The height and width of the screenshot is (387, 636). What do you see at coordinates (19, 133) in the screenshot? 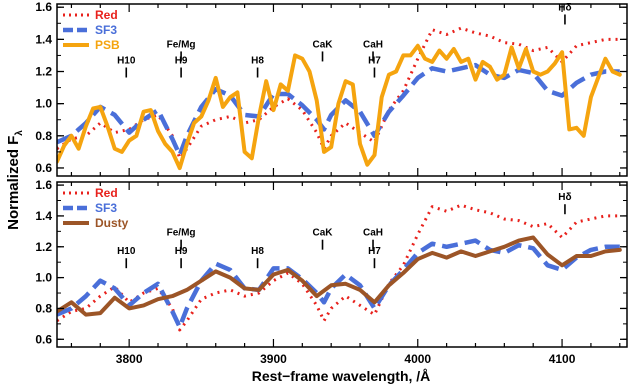
I see `y-axis-label-sub: λ` at bounding box center [19, 133].